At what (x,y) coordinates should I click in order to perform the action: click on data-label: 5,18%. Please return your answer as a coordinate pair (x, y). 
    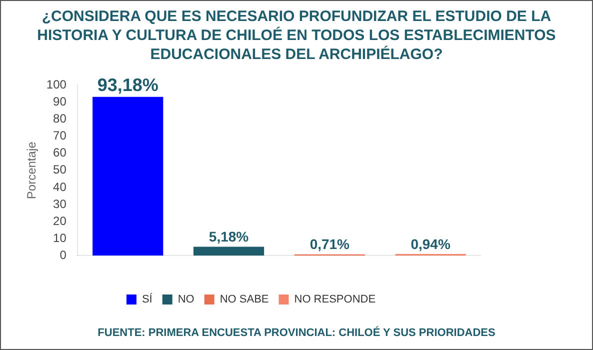
    Looking at the image, I should click on (229, 236).